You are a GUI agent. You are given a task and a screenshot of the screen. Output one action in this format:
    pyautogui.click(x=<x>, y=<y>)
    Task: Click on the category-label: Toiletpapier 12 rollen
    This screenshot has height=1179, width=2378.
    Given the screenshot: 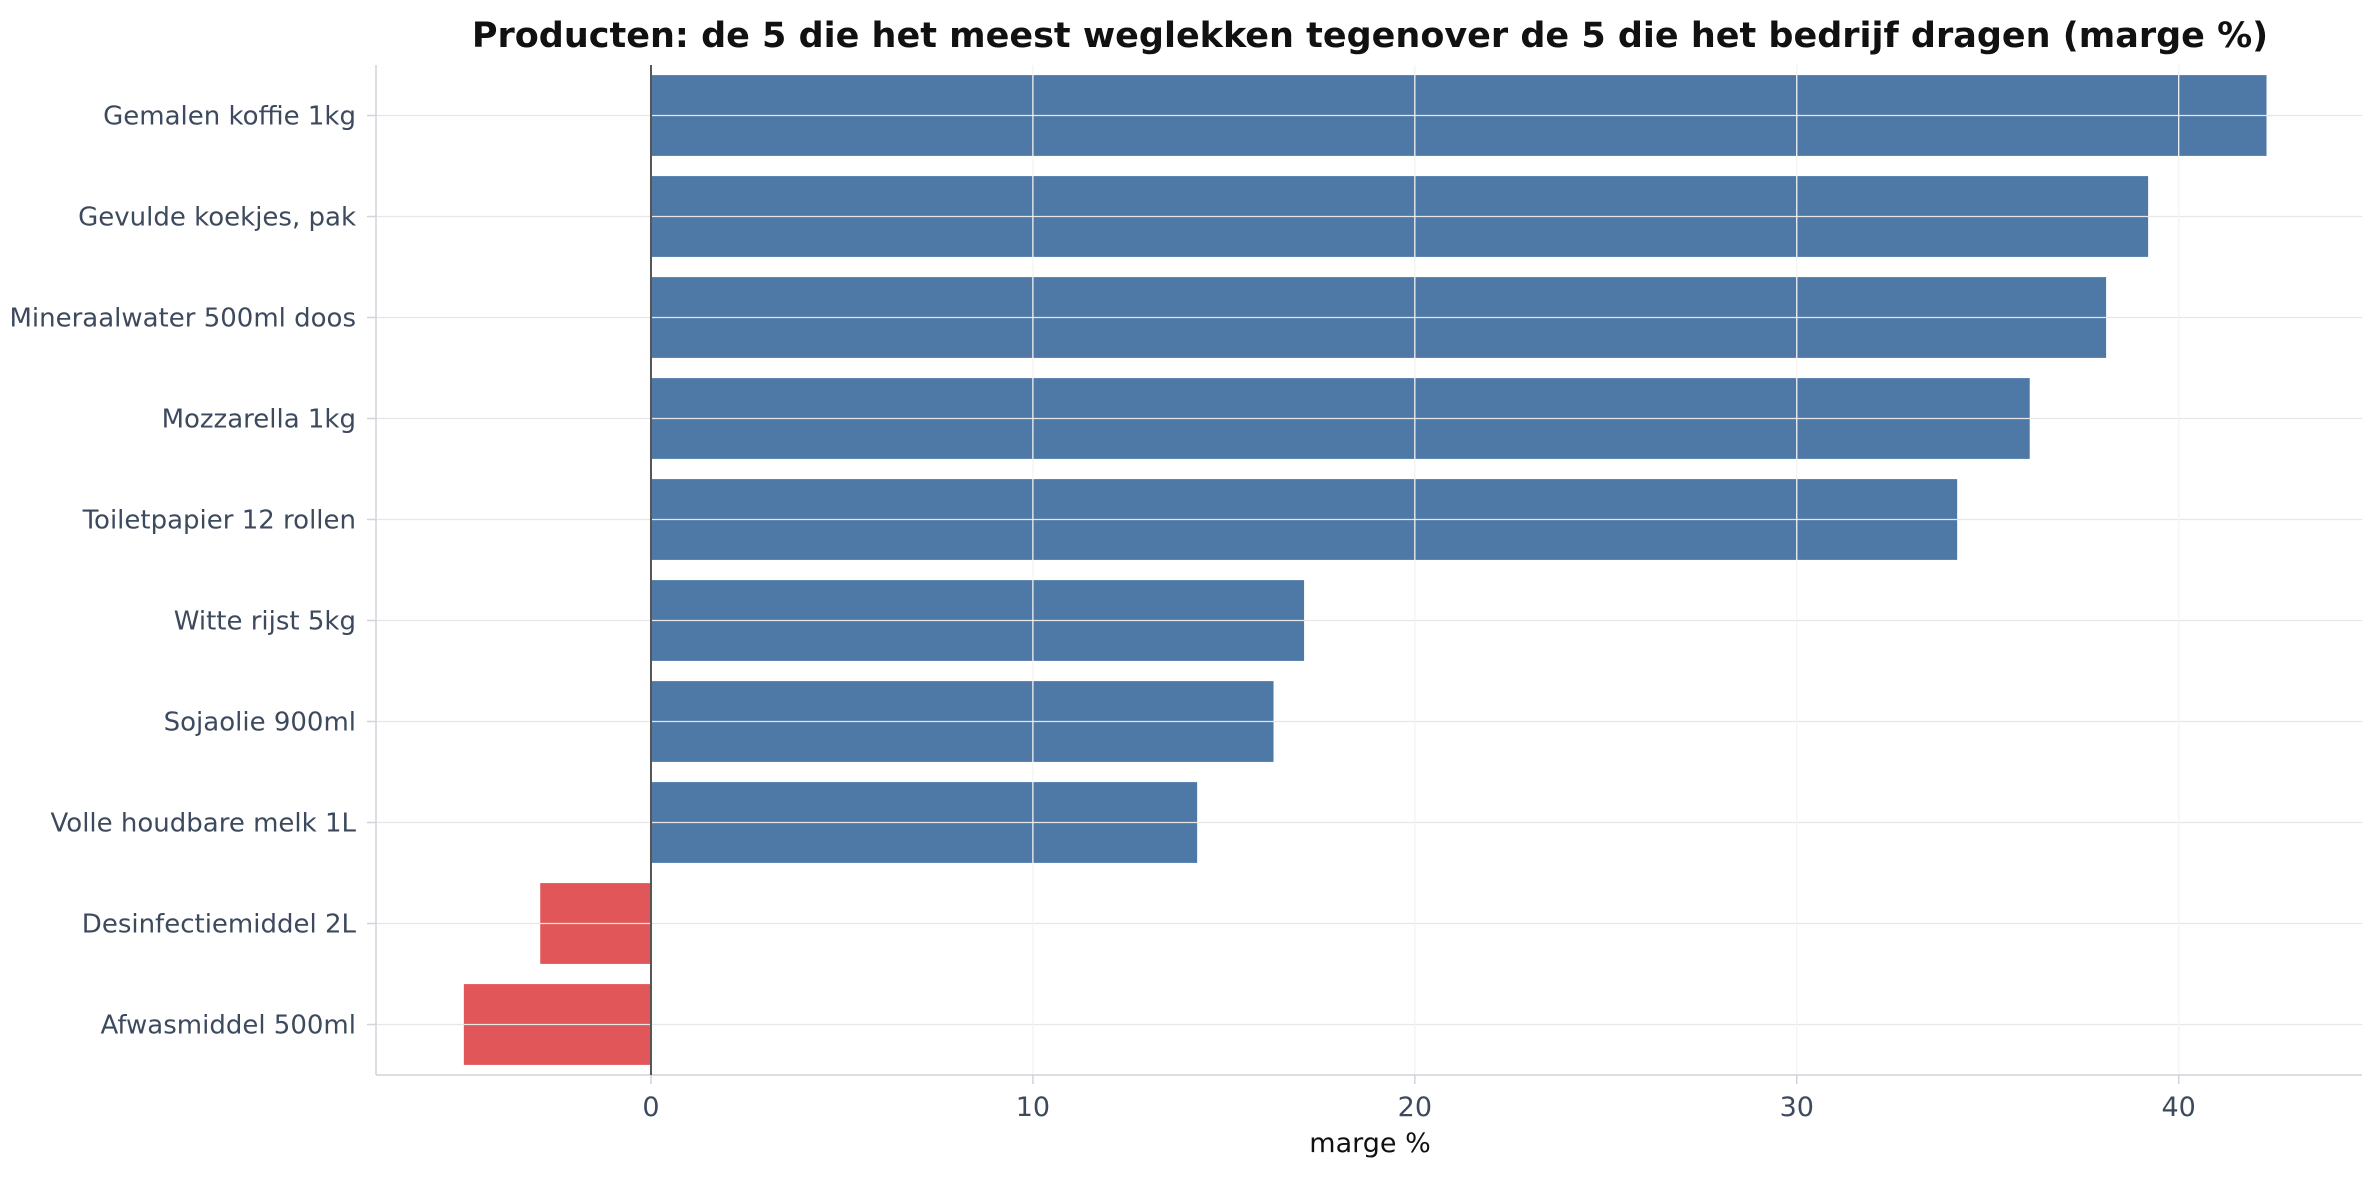 What is the action you would take?
    pyautogui.click(x=219, y=521)
    